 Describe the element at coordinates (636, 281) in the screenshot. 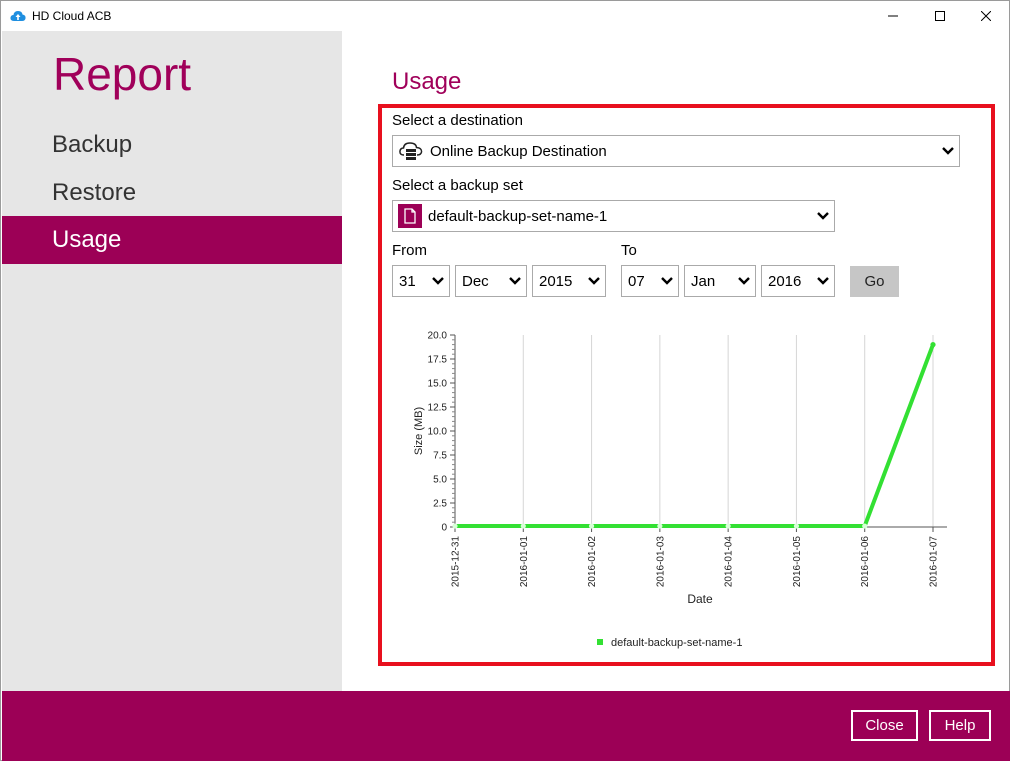

I see `to-day-value: 07` at that location.